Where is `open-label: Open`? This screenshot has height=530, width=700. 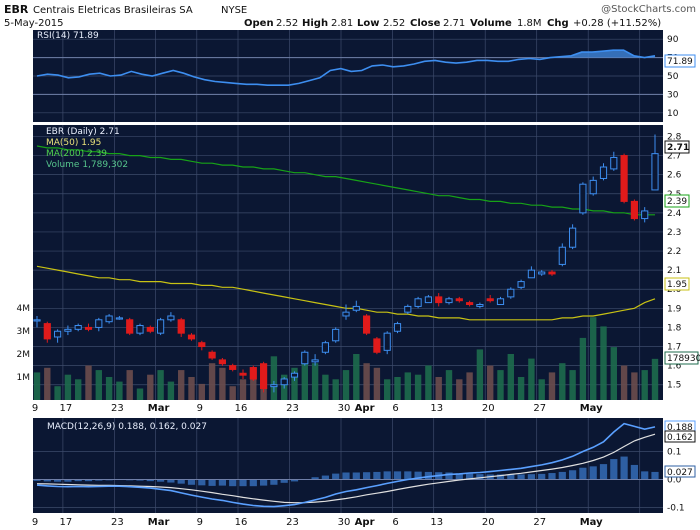
open-label: Open is located at coordinates (259, 23).